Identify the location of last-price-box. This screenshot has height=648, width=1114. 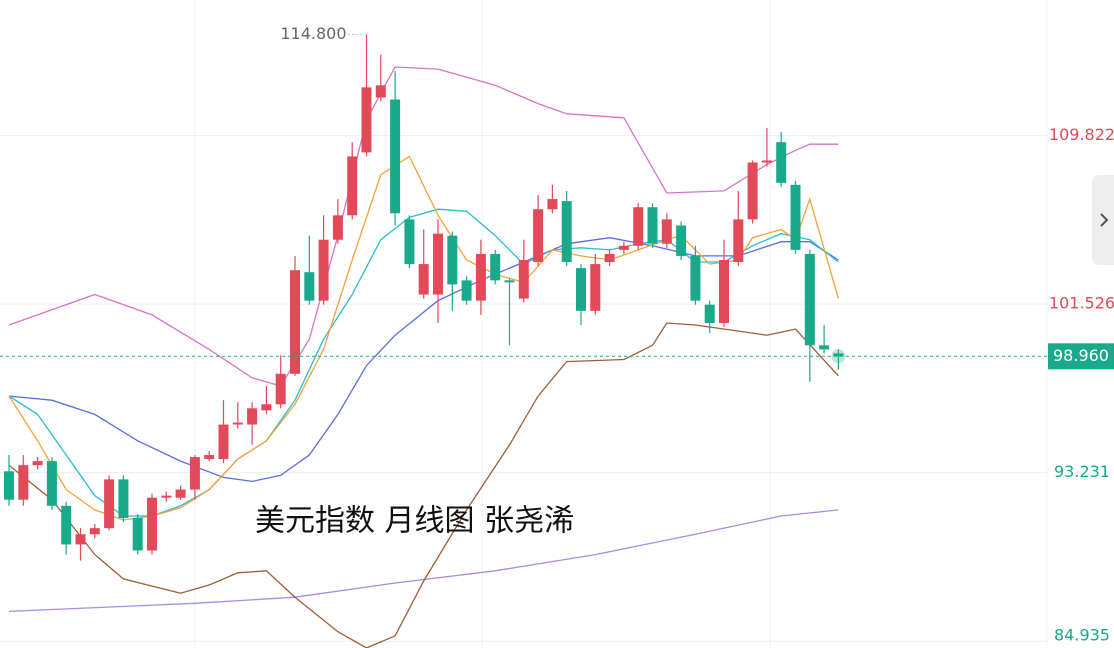
(1081, 356).